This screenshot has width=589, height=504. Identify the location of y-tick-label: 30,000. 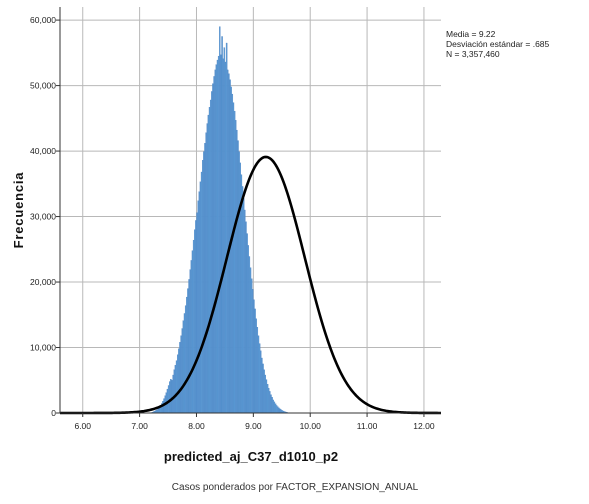
(43, 217).